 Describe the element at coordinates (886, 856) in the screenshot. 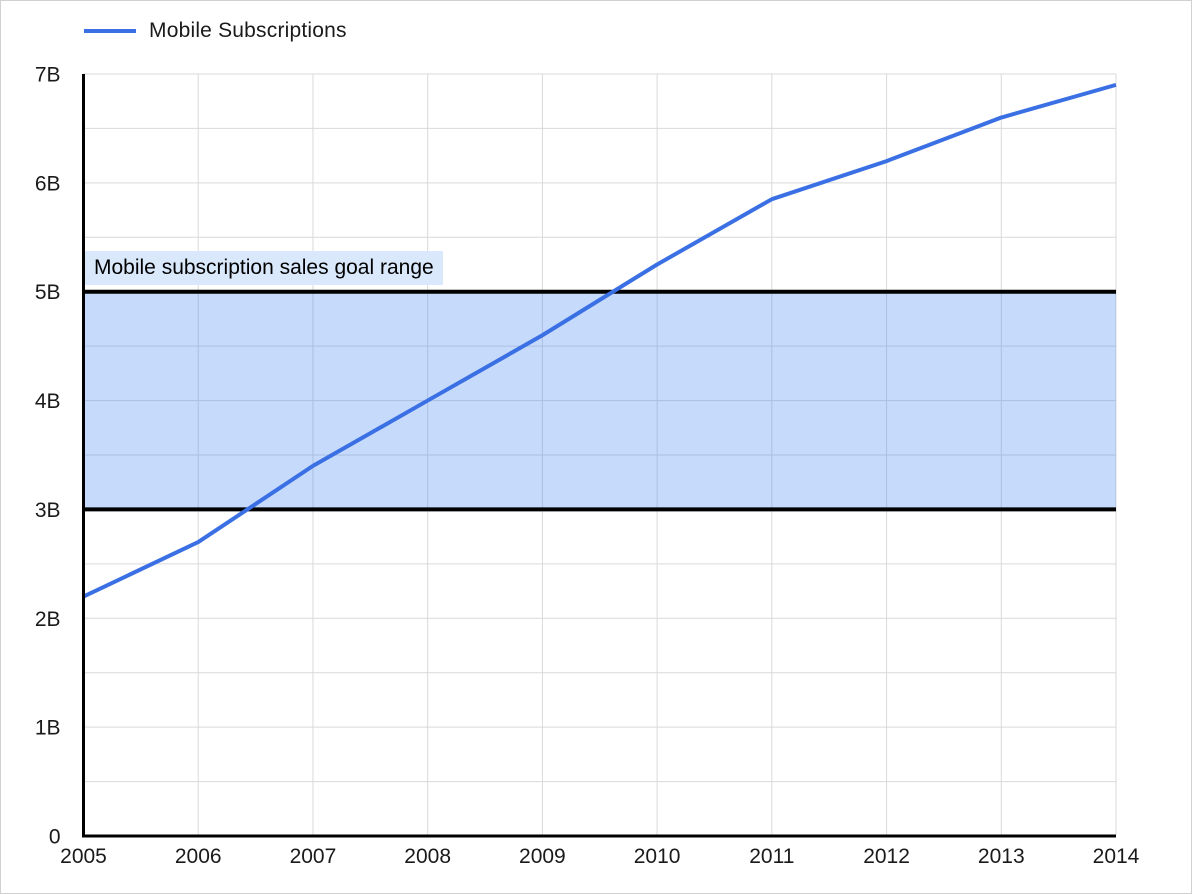

I see `x-axis-tick-label: 2012` at that location.